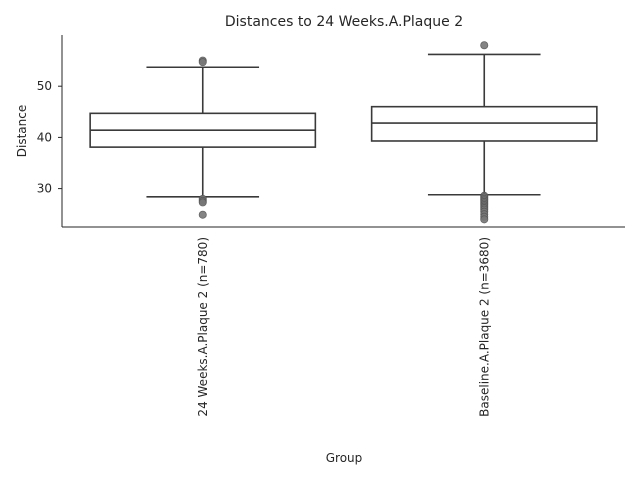 The width and height of the screenshot is (640, 480). What do you see at coordinates (203, 327) in the screenshot?
I see `x-tick-label: 24 Weeks.A.Plaque 2 (n=780)` at bounding box center [203, 327].